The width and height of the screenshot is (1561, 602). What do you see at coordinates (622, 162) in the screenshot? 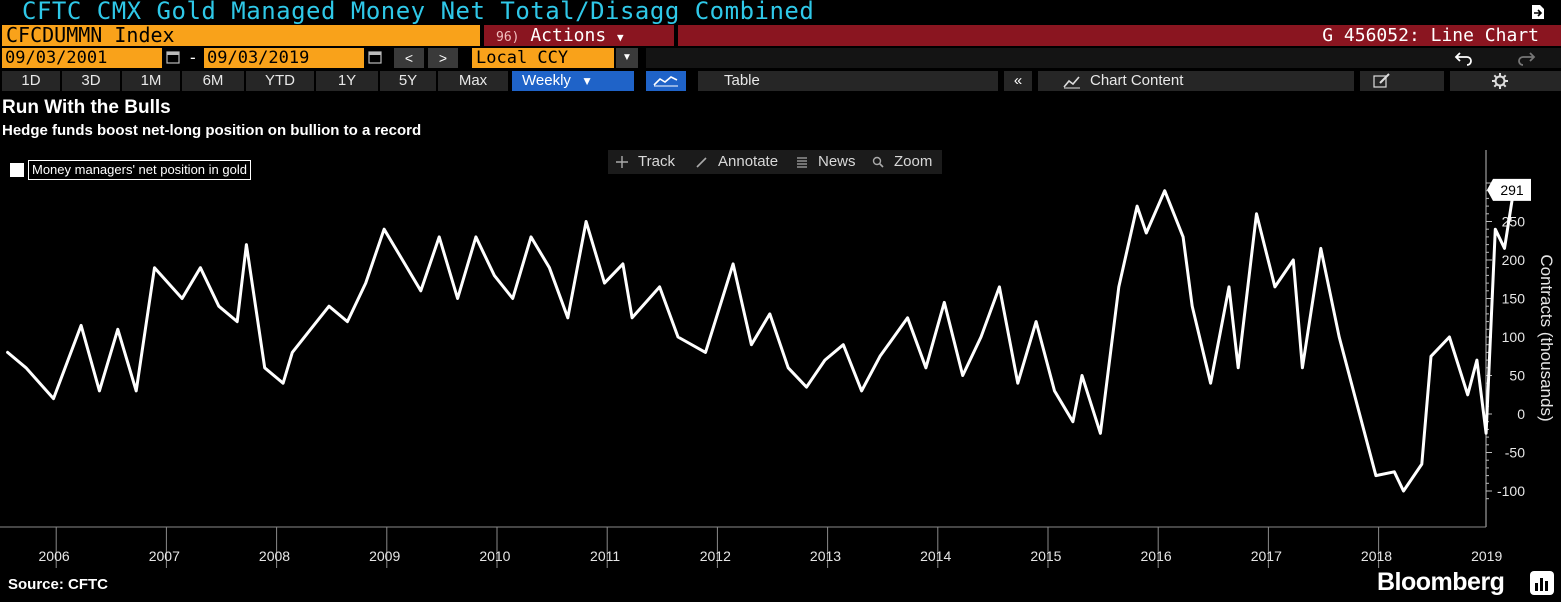
I see `crosshair-icon` at bounding box center [622, 162].